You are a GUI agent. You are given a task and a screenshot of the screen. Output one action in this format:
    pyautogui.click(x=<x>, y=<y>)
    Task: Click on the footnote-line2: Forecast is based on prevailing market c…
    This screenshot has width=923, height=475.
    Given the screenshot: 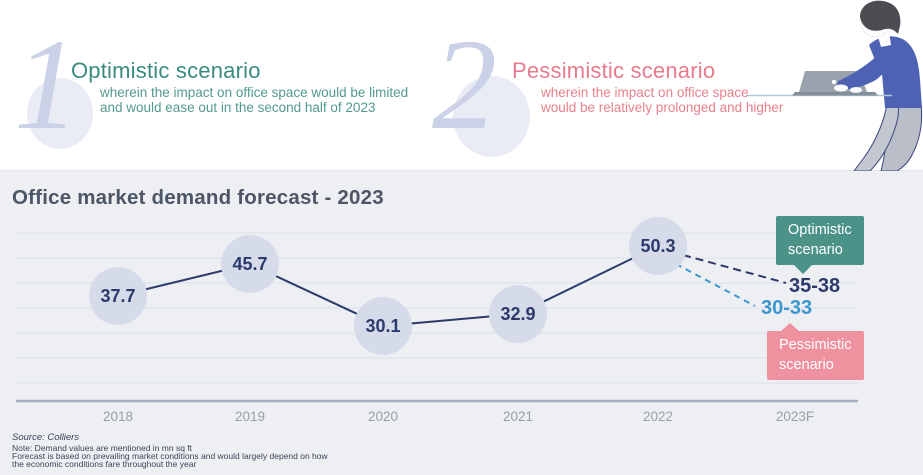 What is the action you would take?
    pyautogui.click(x=170, y=456)
    